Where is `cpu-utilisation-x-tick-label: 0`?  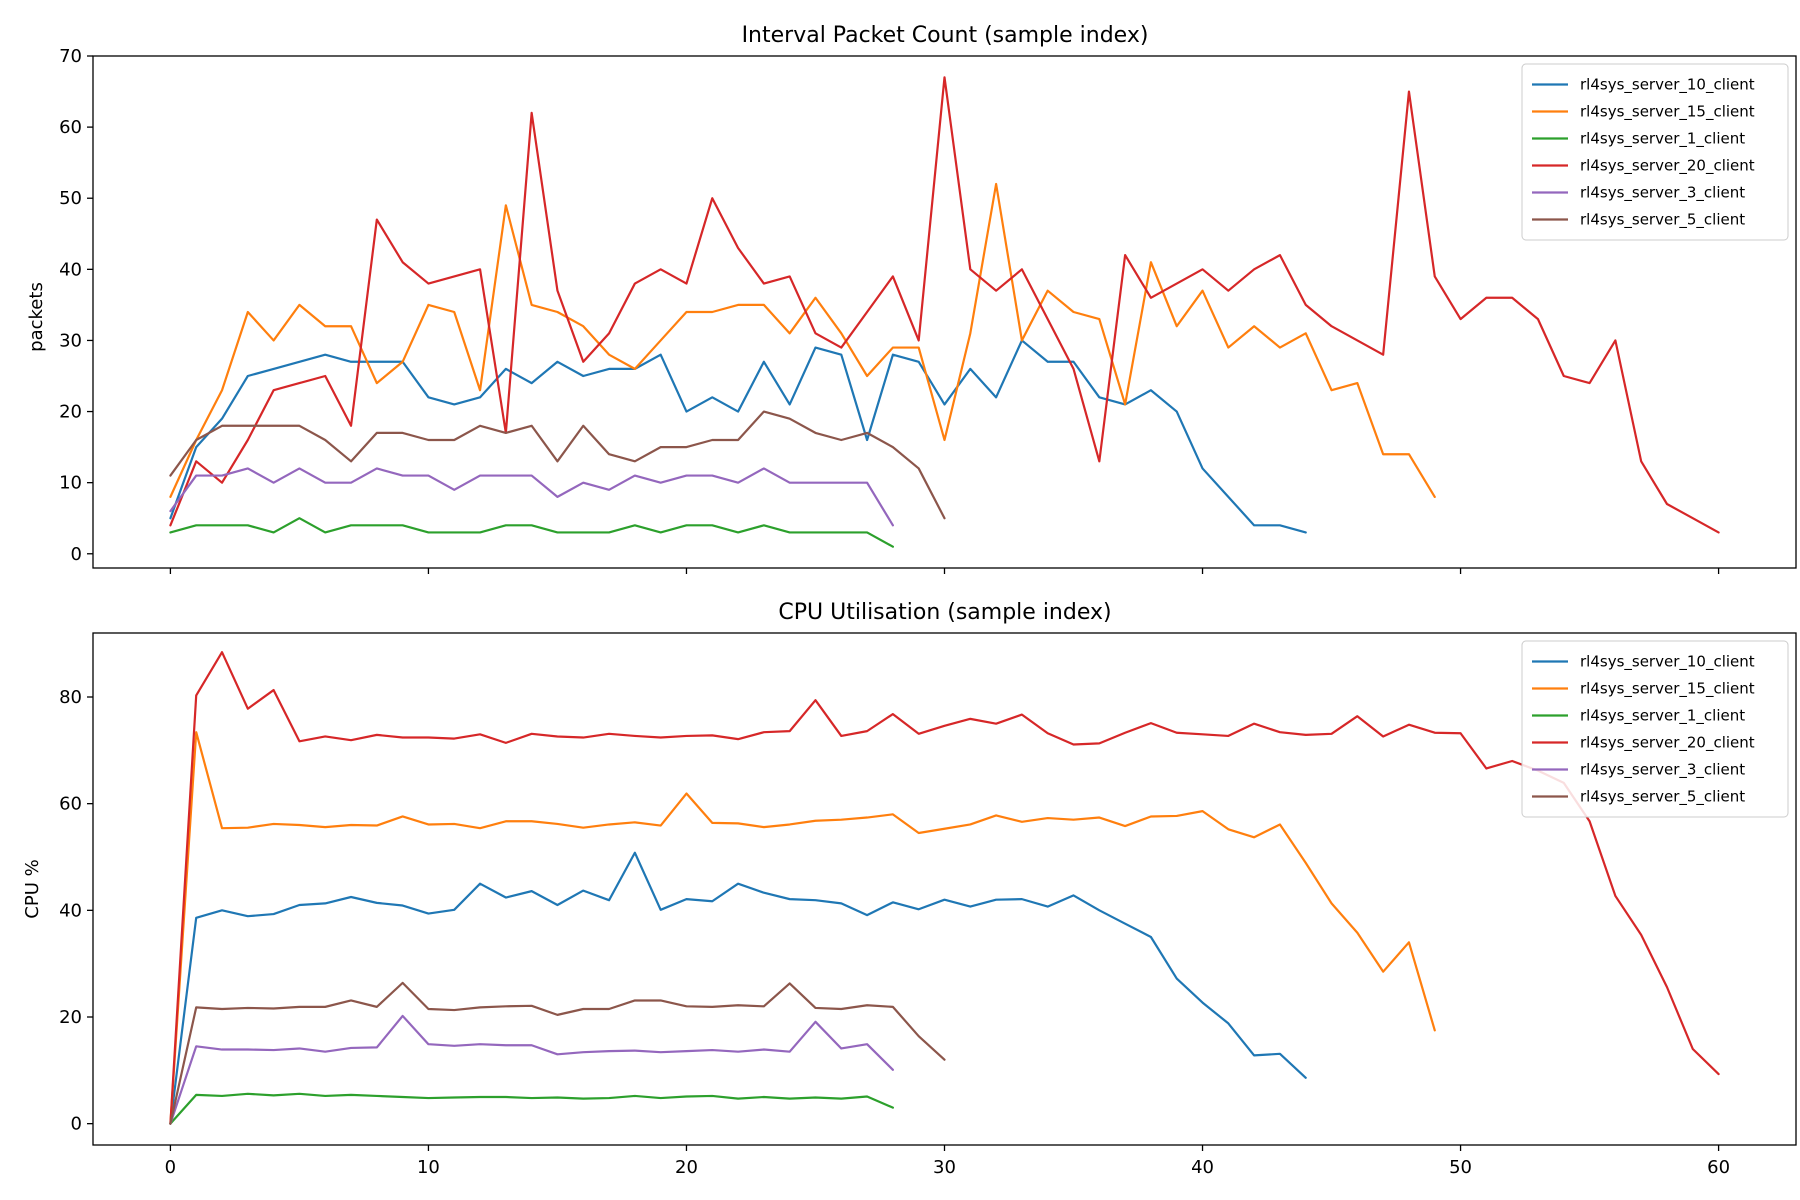
cpu-utilisation-x-tick-label: 0 is located at coordinates (170, 1167).